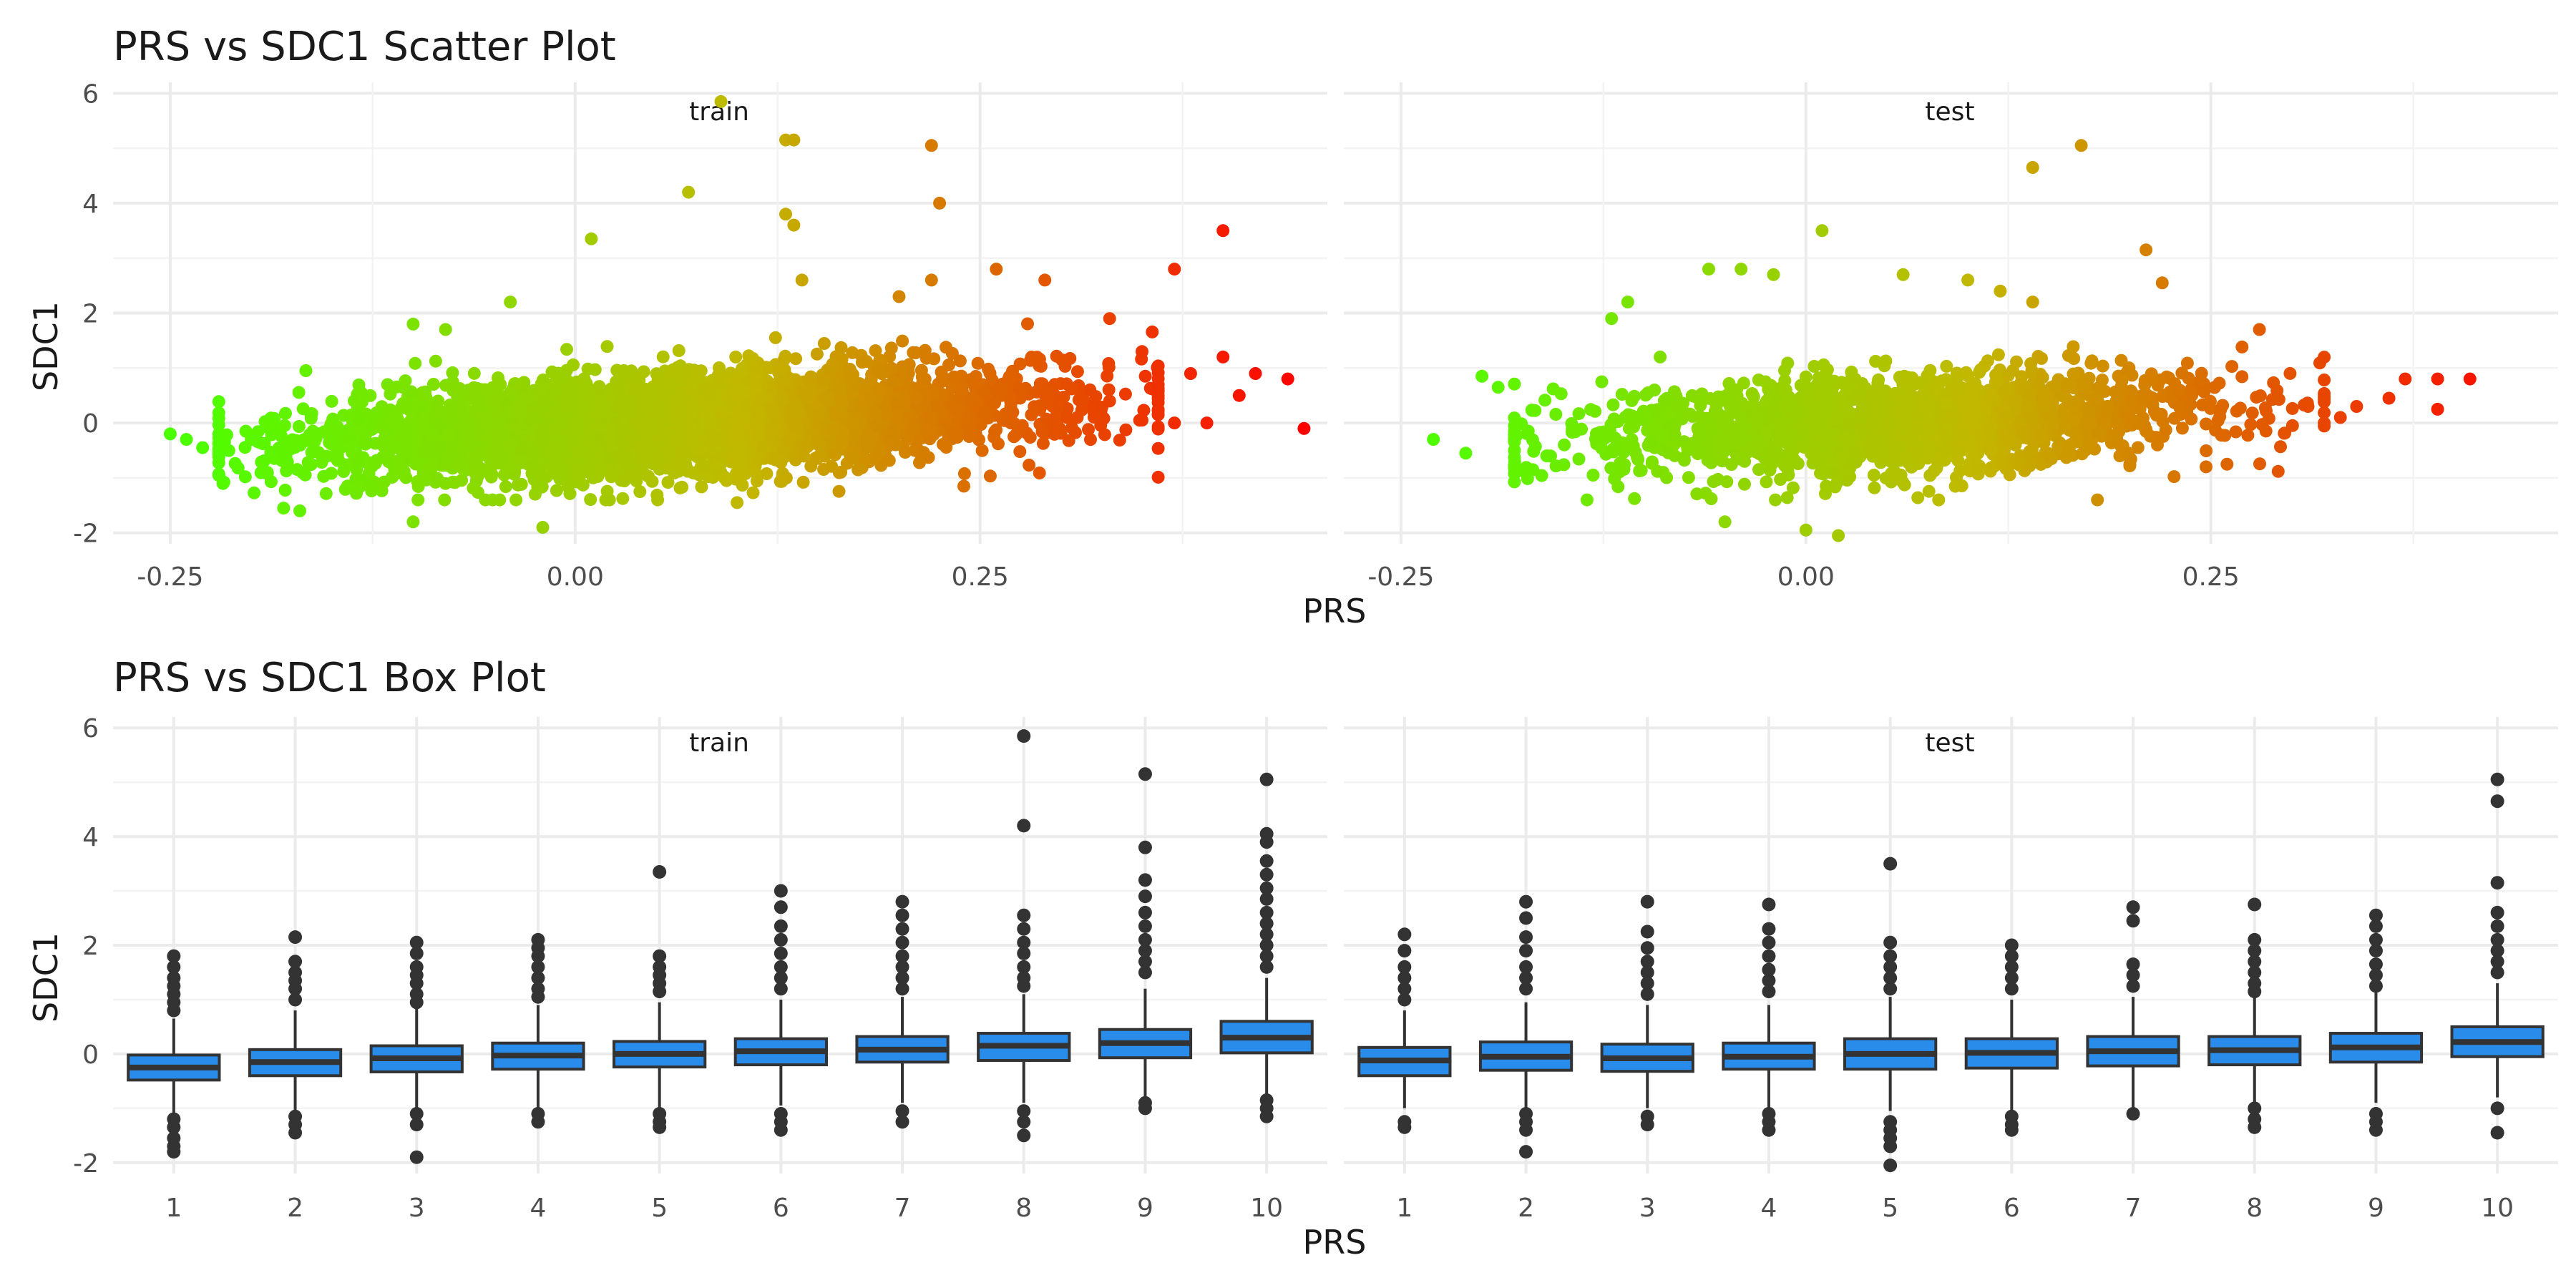  I want to click on y-tick-label: -2, so click(86, 534).